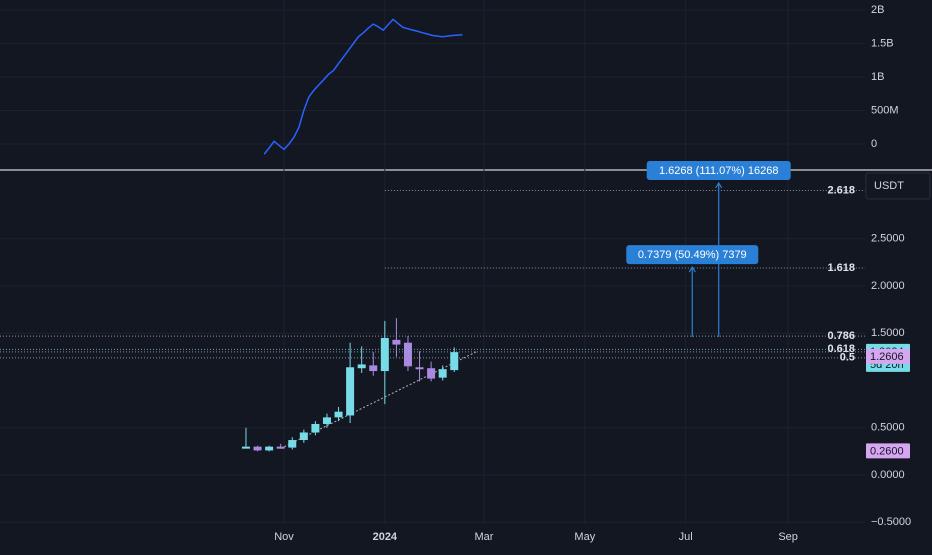 Image resolution: width=932 pixels, height=555 pixels. What do you see at coordinates (363, 86) in the screenshot?
I see `indicator-line` at bounding box center [363, 86].